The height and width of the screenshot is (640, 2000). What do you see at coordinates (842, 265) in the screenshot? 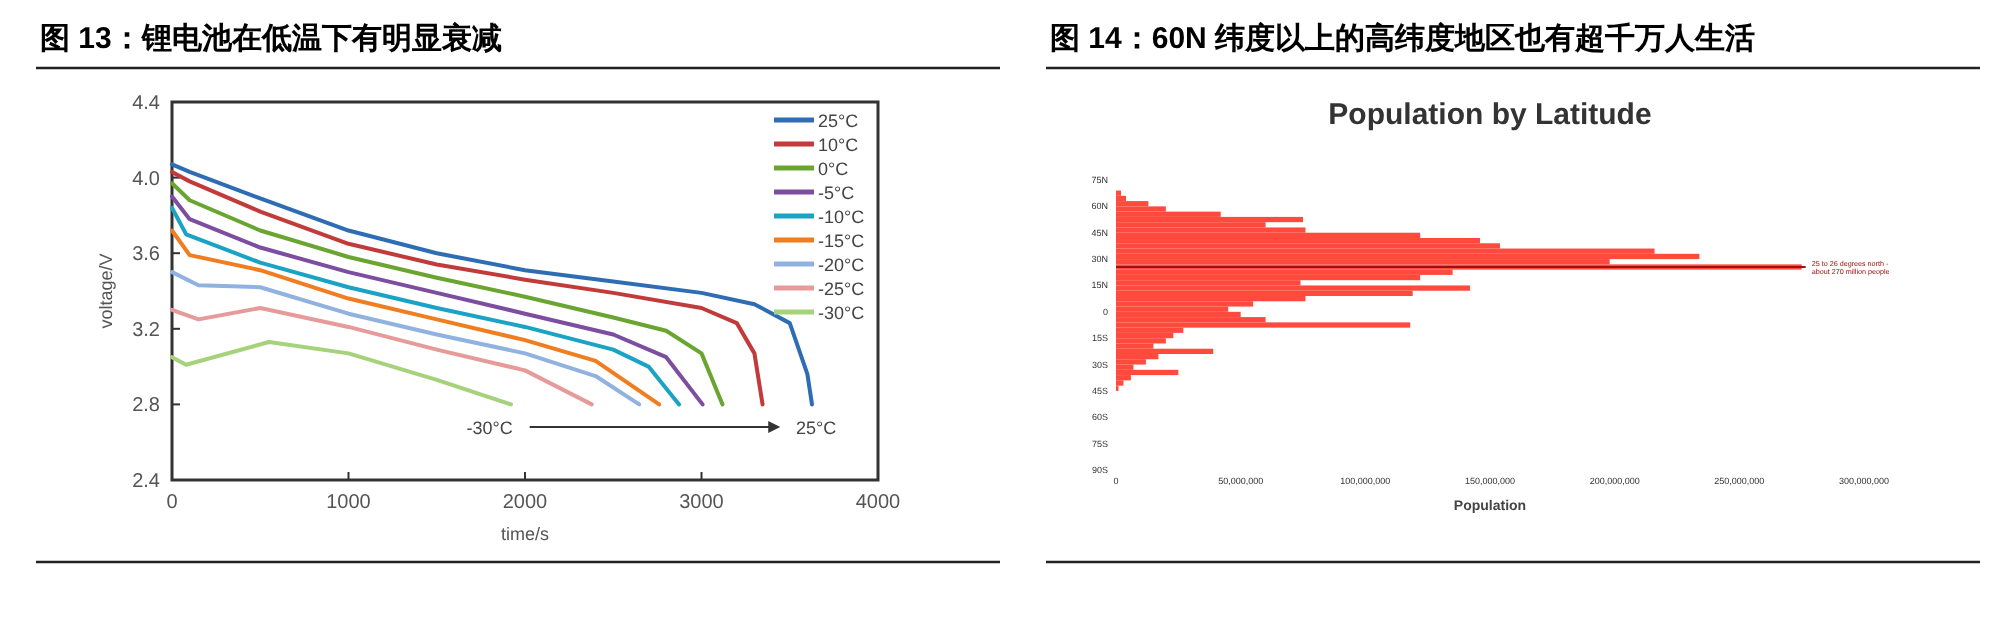
I see `legend-label: -20°C` at bounding box center [842, 265].